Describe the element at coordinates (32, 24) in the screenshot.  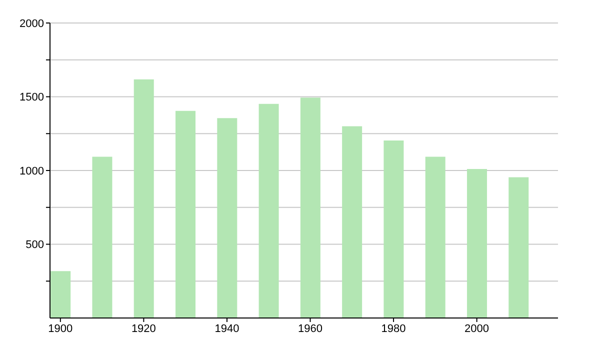
I see `y-tick-label: 2000` at that location.